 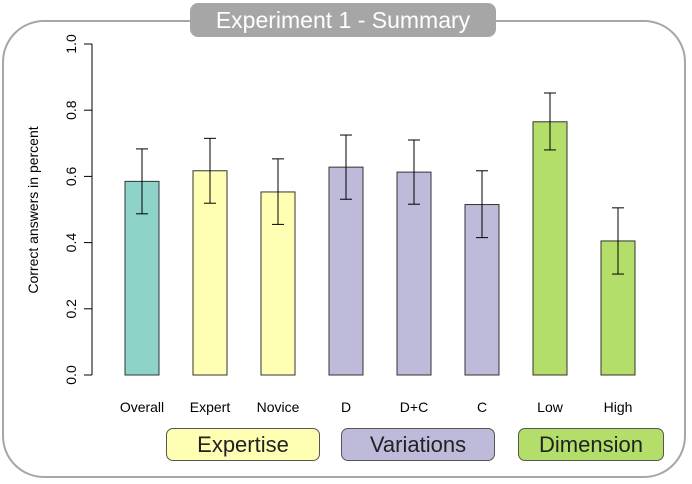 I want to click on x-tick-label: D, so click(x=346, y=407).